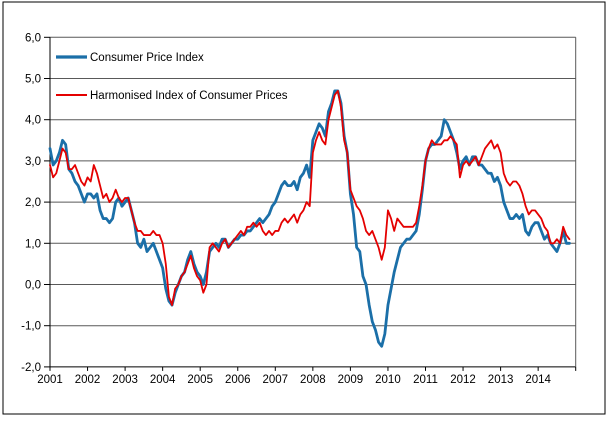 The image size is (607, 423). Describe the element at coordinates (33, 38) in the screenshot. I see `y-tick-label: 6,0` at that location.